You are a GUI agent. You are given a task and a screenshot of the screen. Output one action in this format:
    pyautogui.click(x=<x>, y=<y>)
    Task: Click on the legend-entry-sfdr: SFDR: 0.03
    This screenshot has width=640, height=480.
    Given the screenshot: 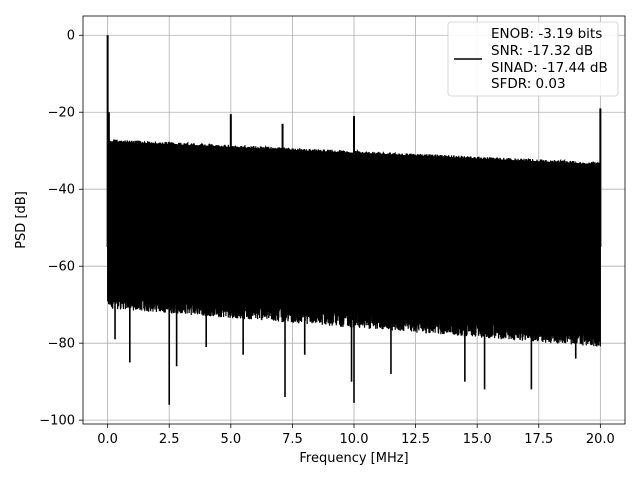 What is the action you would take?
    pyautogui.click(x=528, y=84)
    